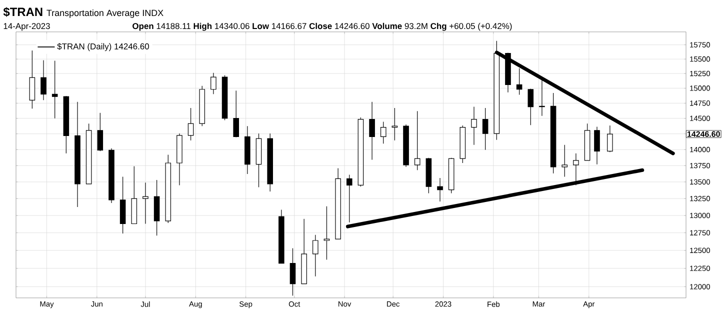 The height and width of the screenshot is (323, 722). What do you see at coordinates (22, 12) in the screenshot?
I see `chart-title: $TRAN` at bounding box center [22, 12].